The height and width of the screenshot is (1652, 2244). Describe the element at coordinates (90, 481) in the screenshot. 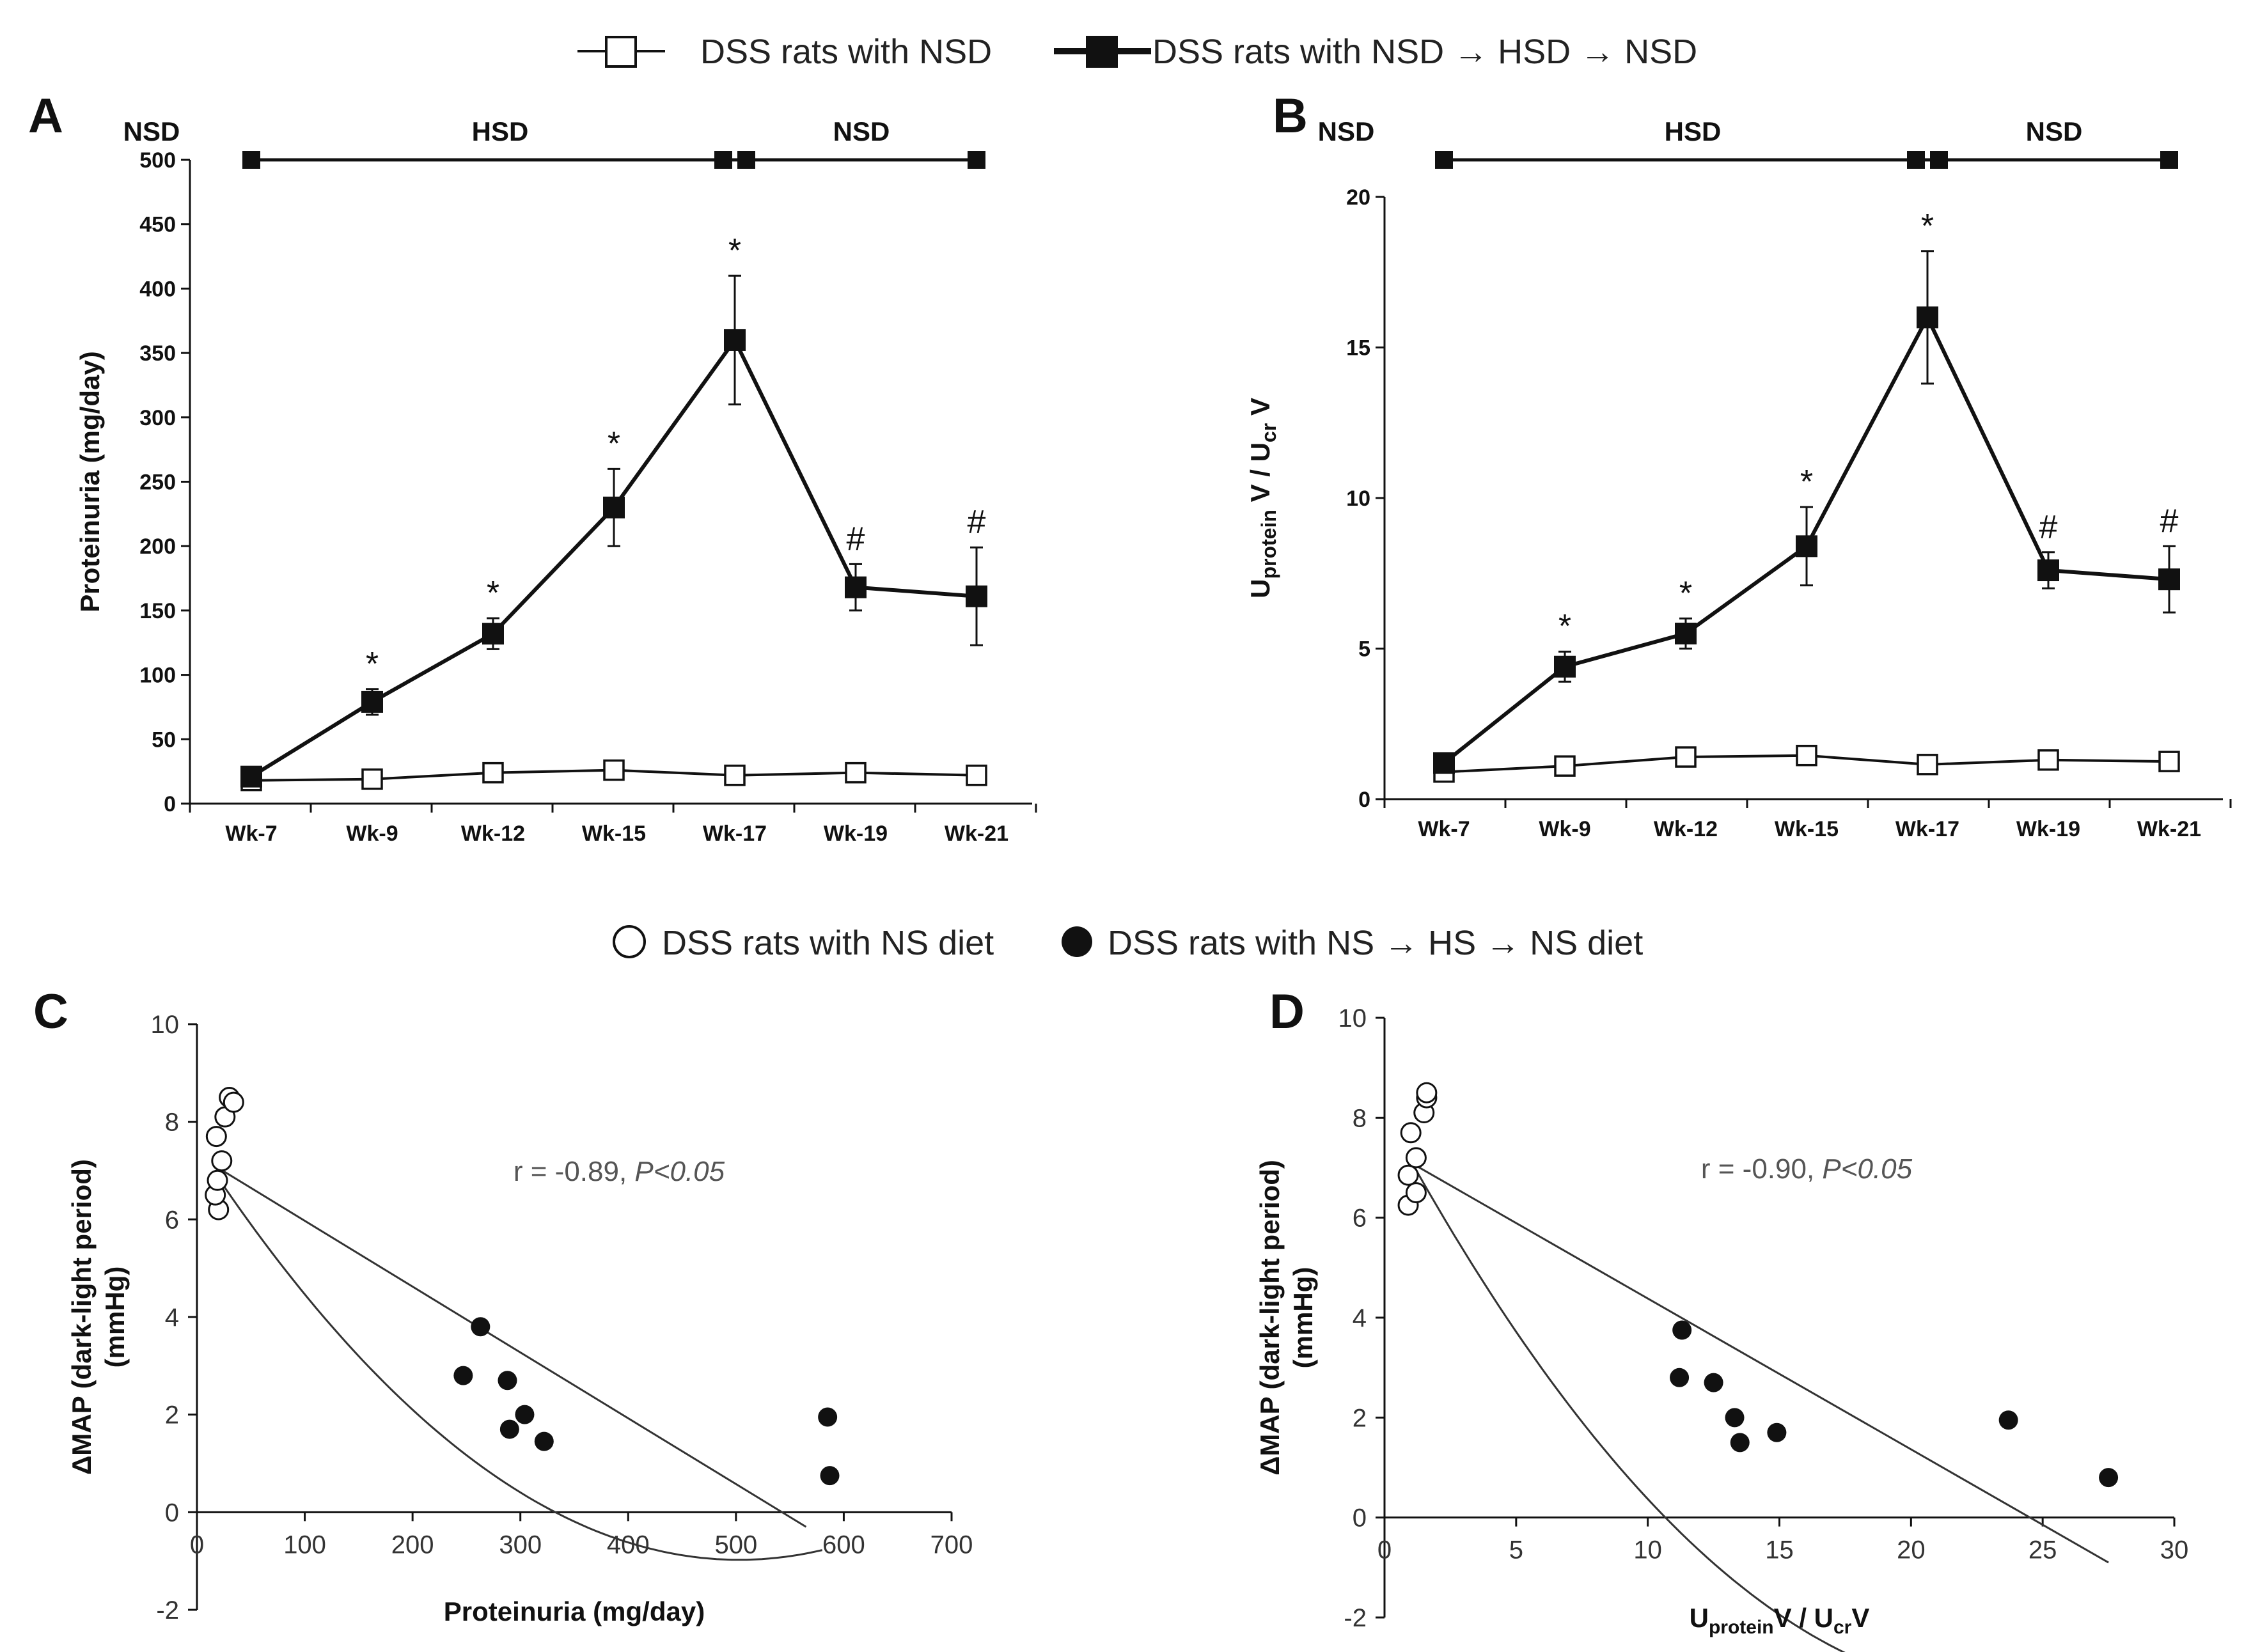

I see `y-axis-title: Proteinuria (mg/day)` at that location.